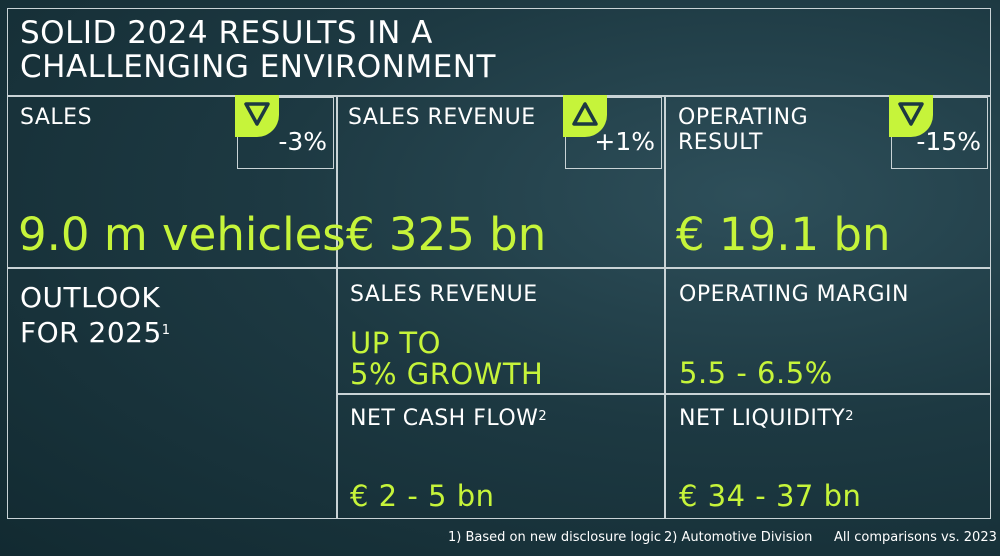 Image resolution: width=1000 pixels, height=556 pixels. I want to click on outlook-net-cash-flow-label-text: NET CASH FLOW, so click(444, 418).